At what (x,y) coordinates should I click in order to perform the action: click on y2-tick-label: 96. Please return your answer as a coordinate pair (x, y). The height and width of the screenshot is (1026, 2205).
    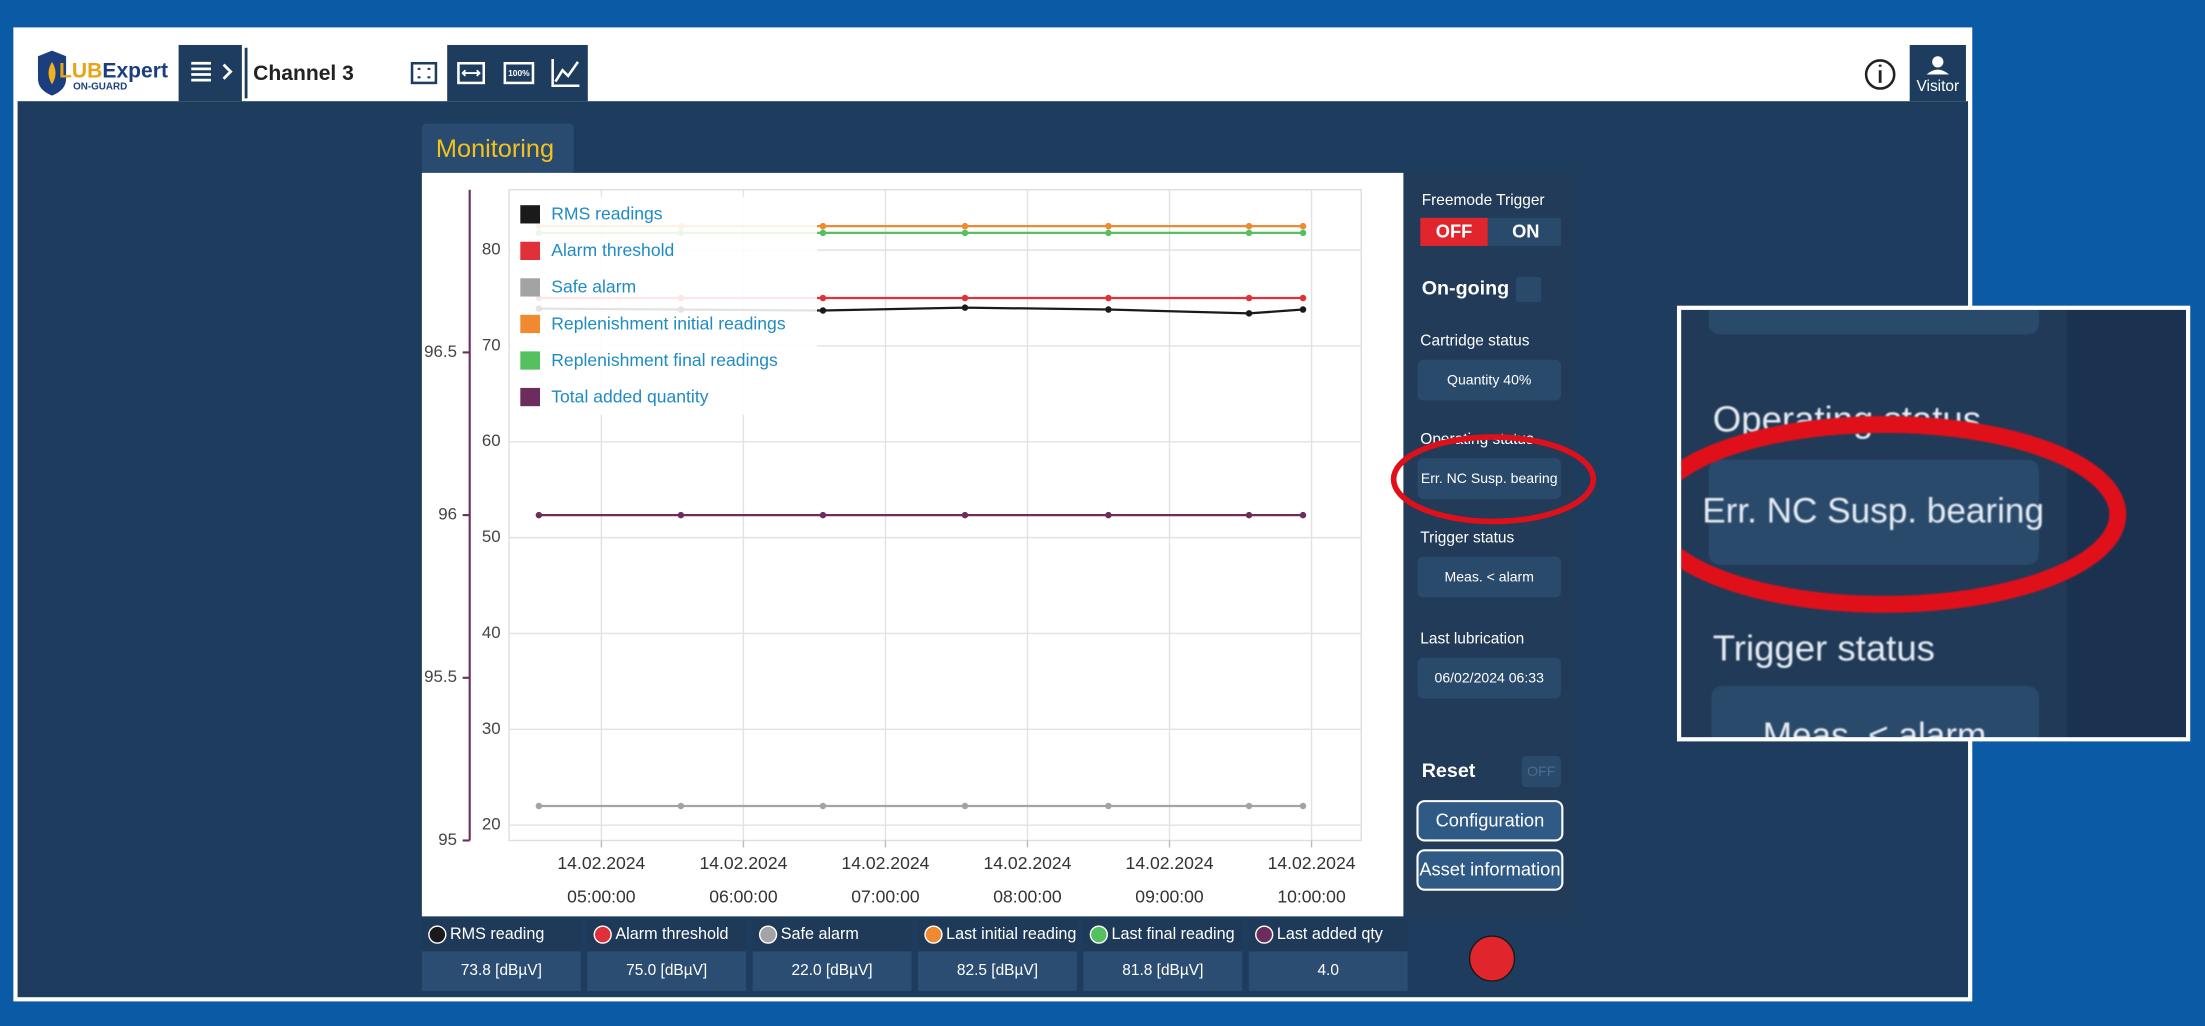
    Looking at the image, I should click on (447, 514).